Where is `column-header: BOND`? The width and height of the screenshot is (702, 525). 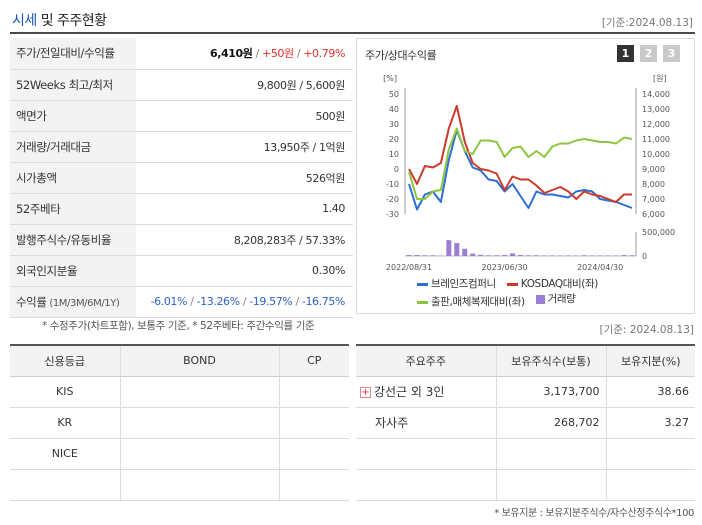 column-header: BOND is located at coordinates (199, 360).